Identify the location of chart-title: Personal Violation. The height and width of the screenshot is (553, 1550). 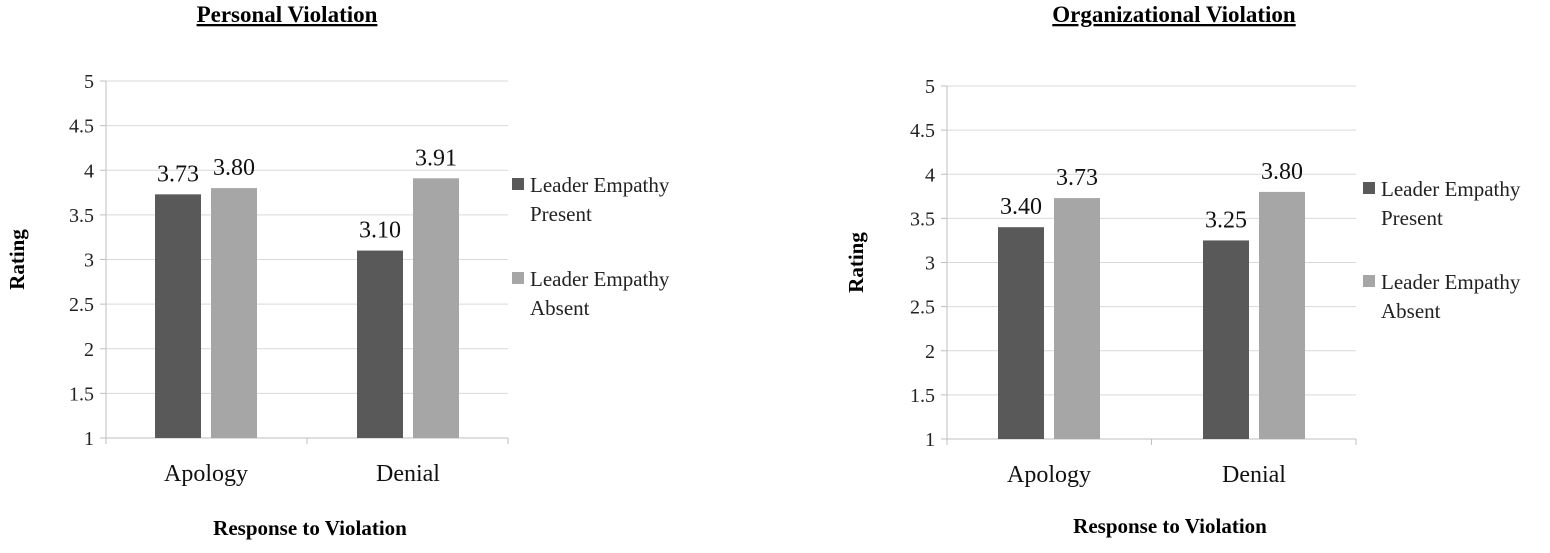
(287, 14).